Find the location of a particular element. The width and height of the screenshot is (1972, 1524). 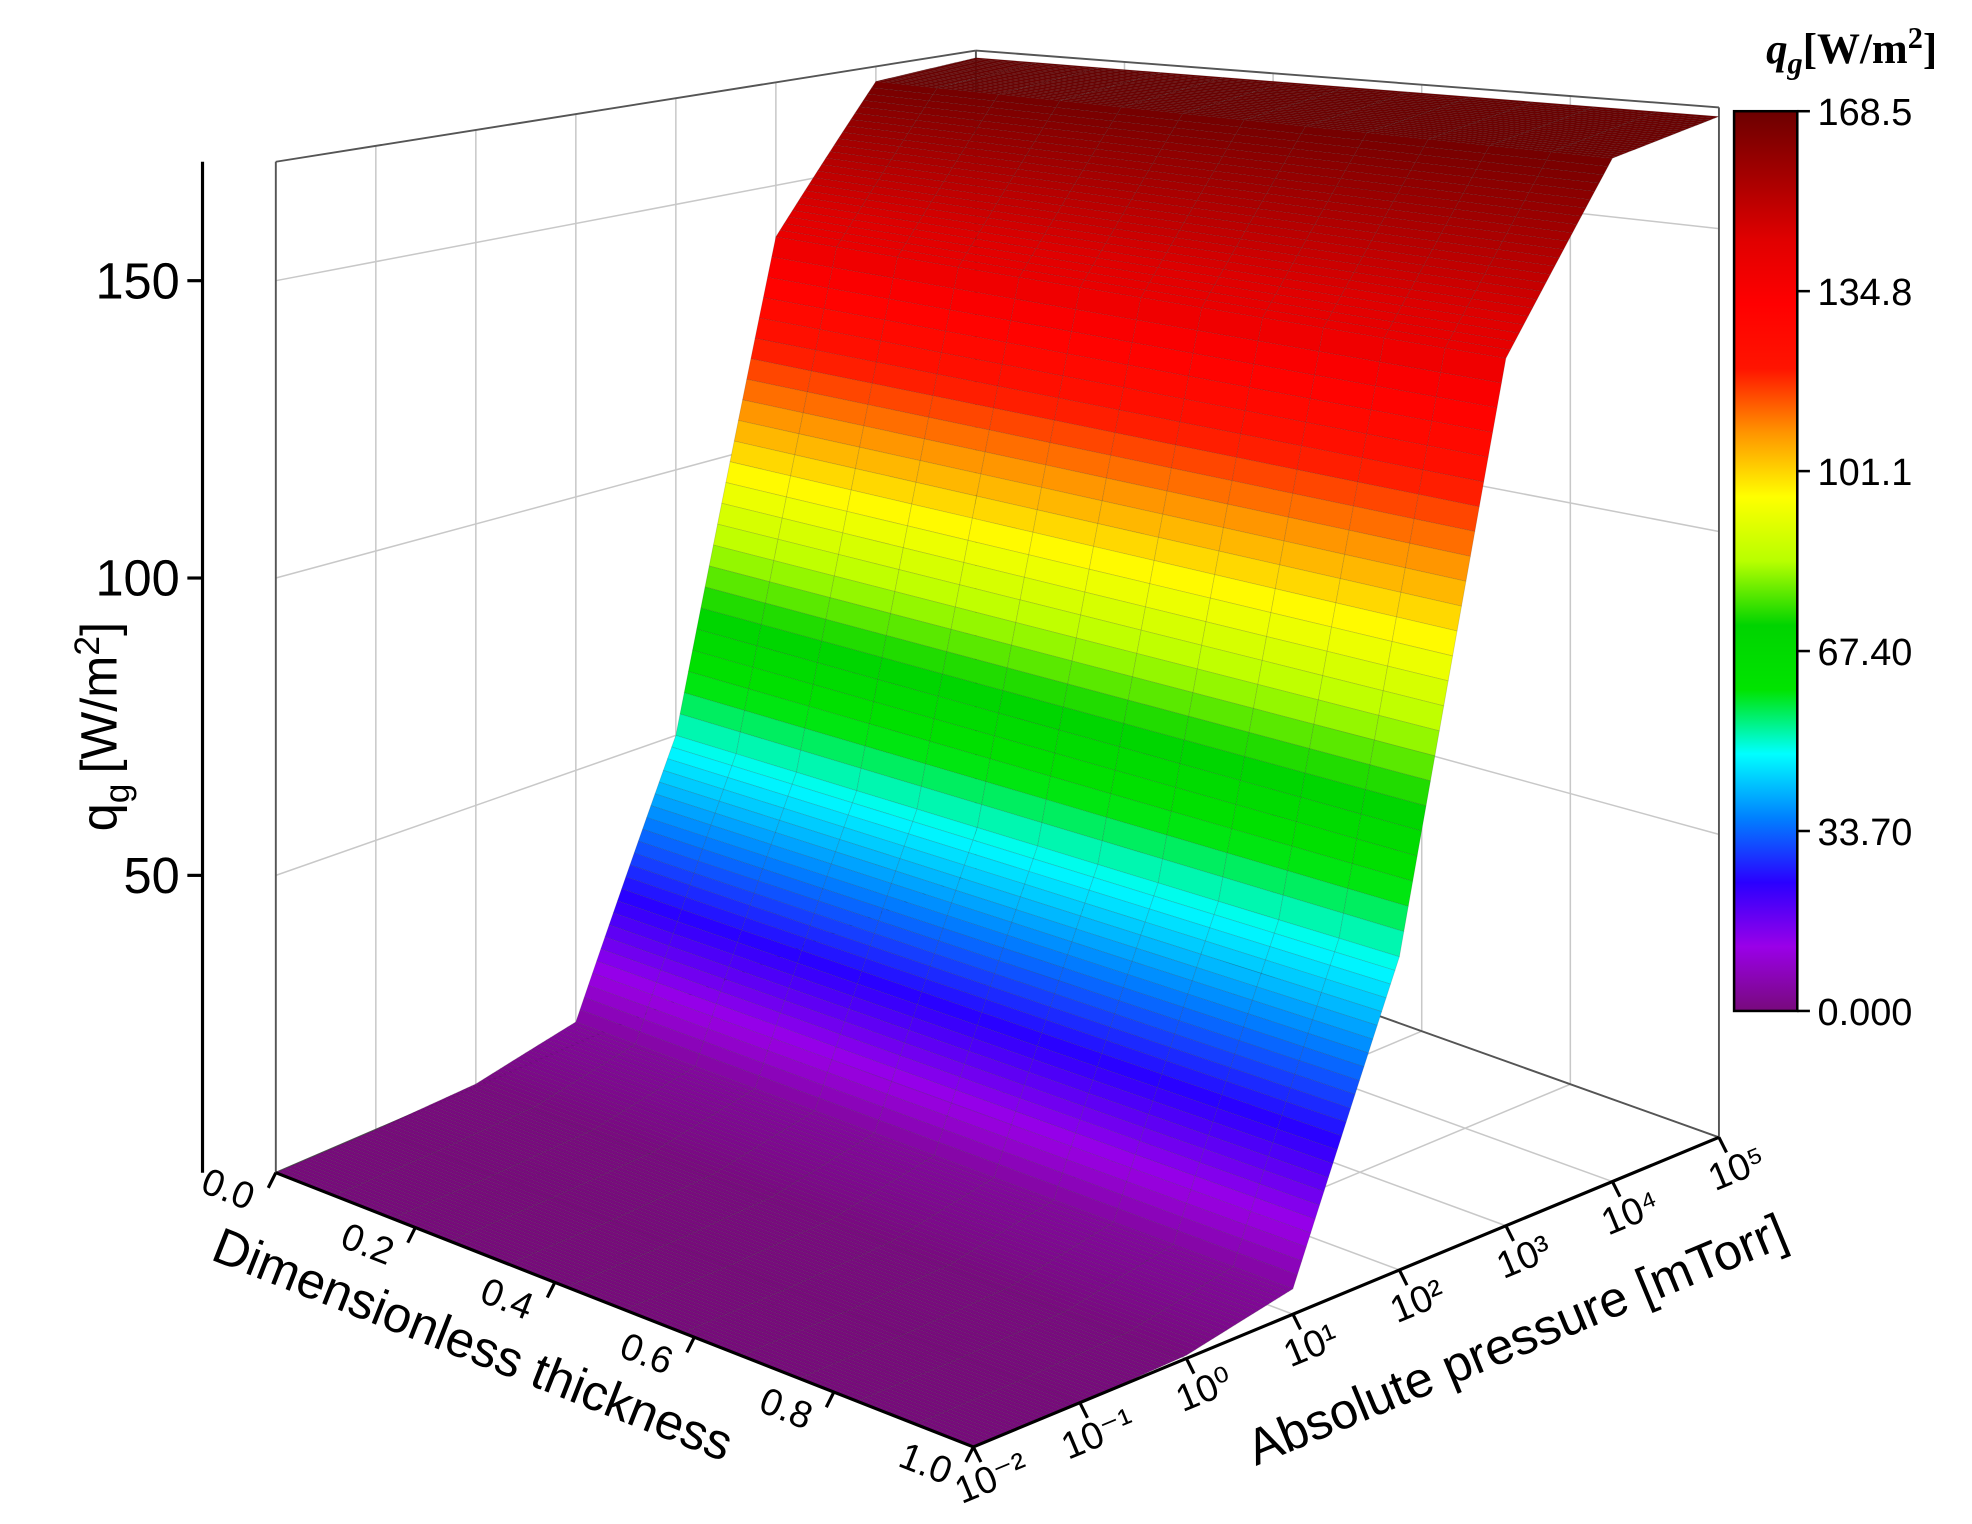

cb-title-power: 2 is located at coordinates (1915, 38).